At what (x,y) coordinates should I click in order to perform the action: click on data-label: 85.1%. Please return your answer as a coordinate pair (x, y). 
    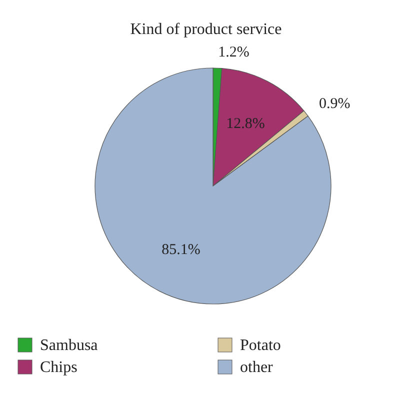
    Looking at the image, I should click on (181, 250).